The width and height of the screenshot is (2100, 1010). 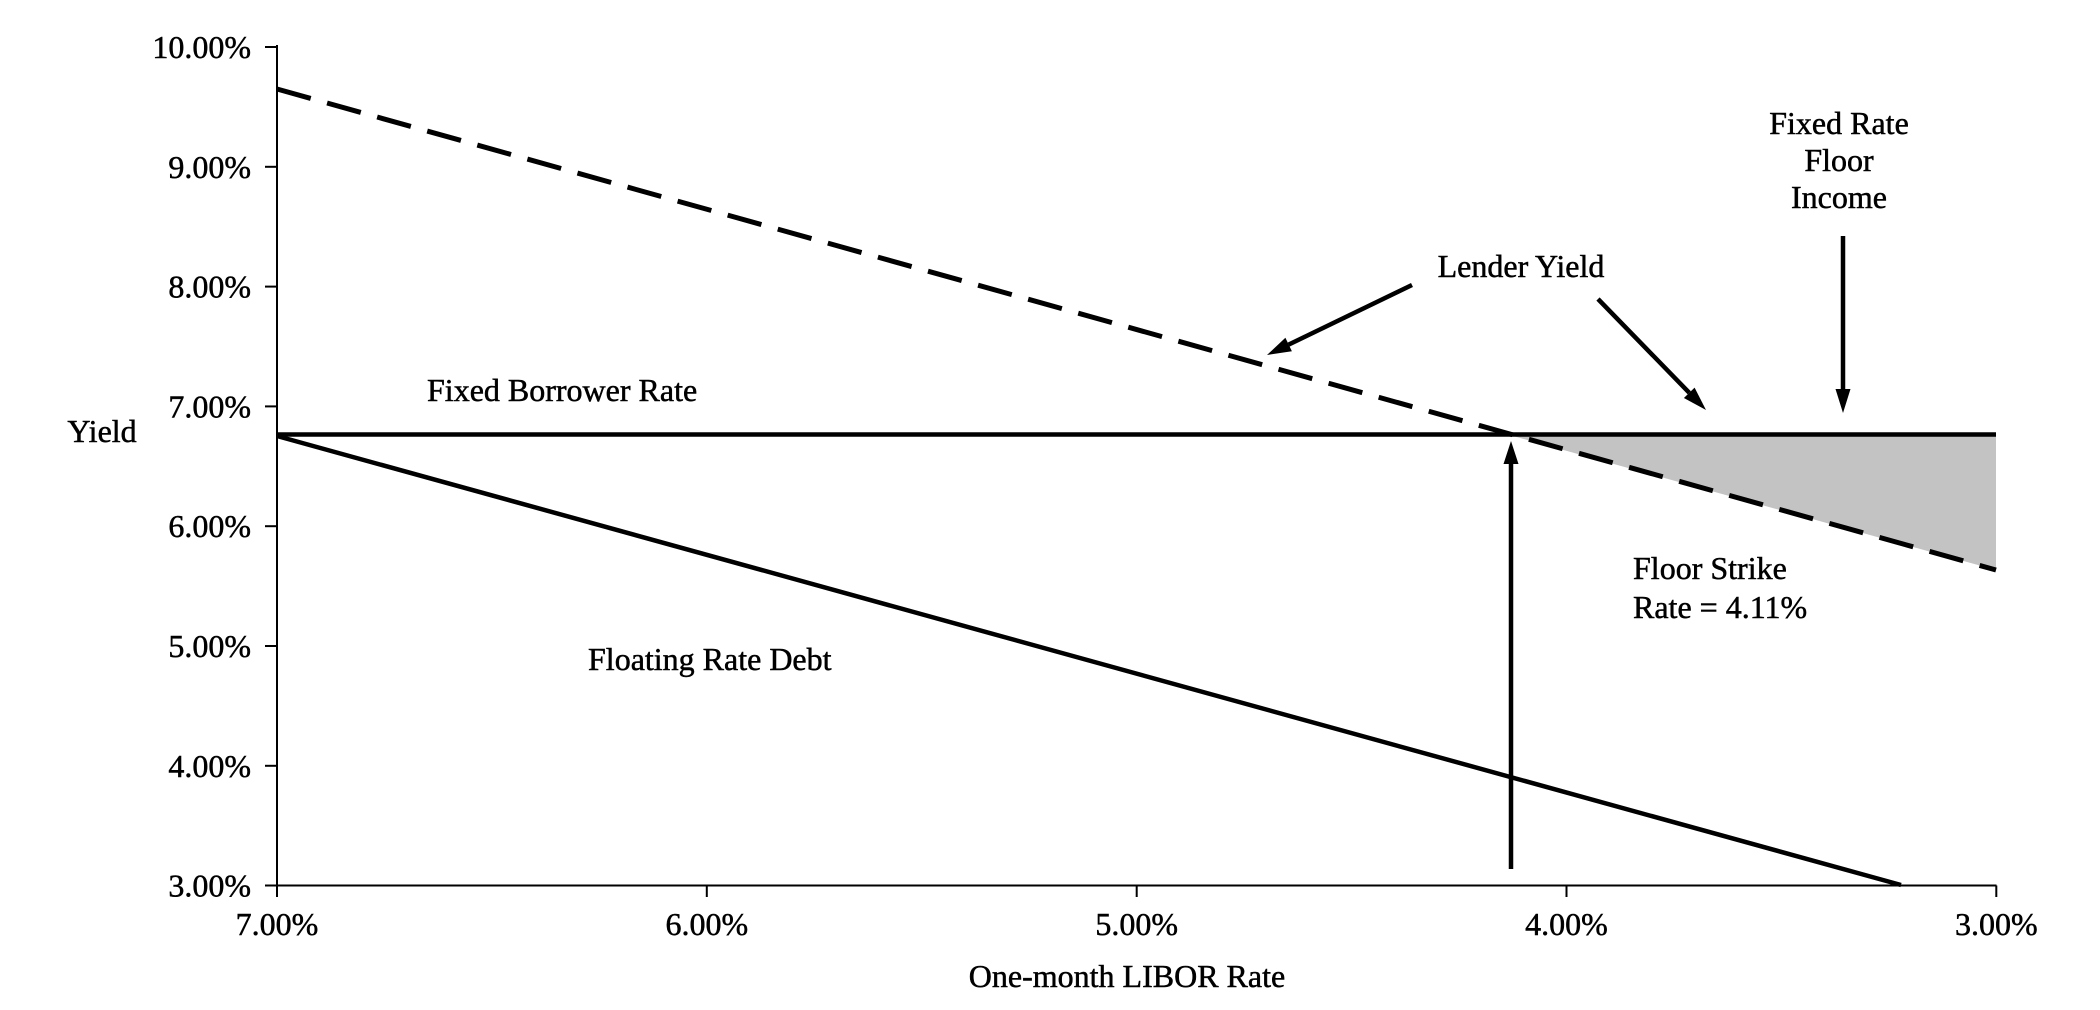 What do you see at coordinates (1521, 266) in the screenshot?
I see `svg-text: Lender Yield` at bounding box center [1521, 266].